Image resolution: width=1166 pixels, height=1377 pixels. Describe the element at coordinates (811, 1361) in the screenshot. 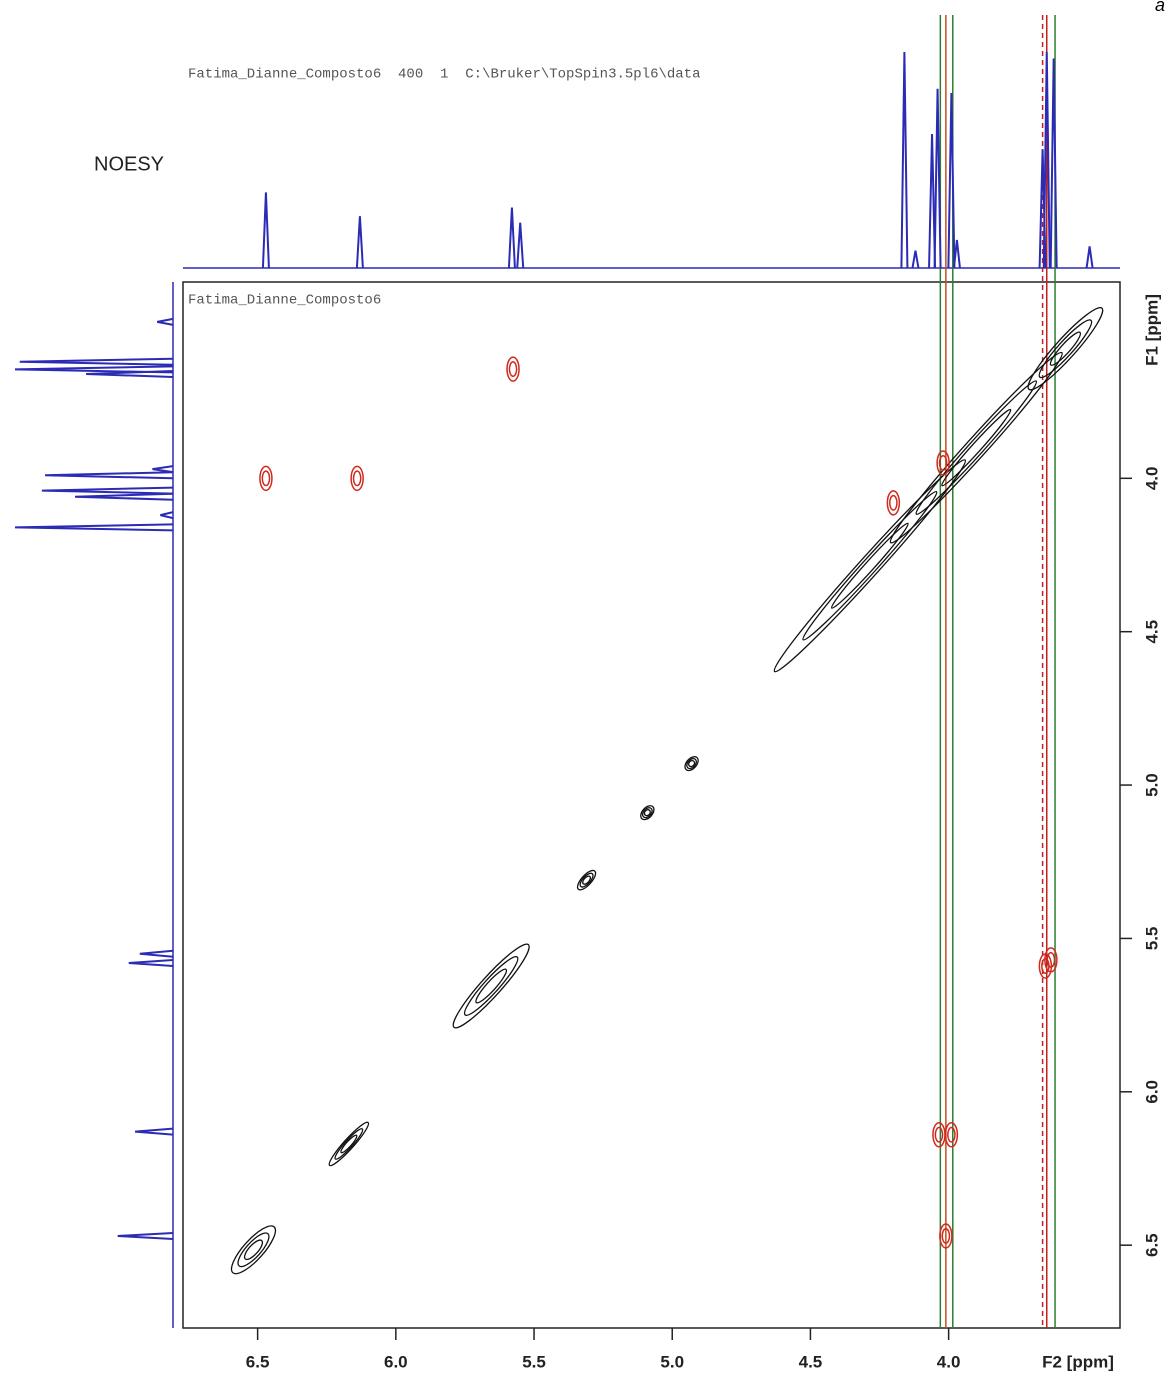

I see `x-tick-label: 4.5` at that location.